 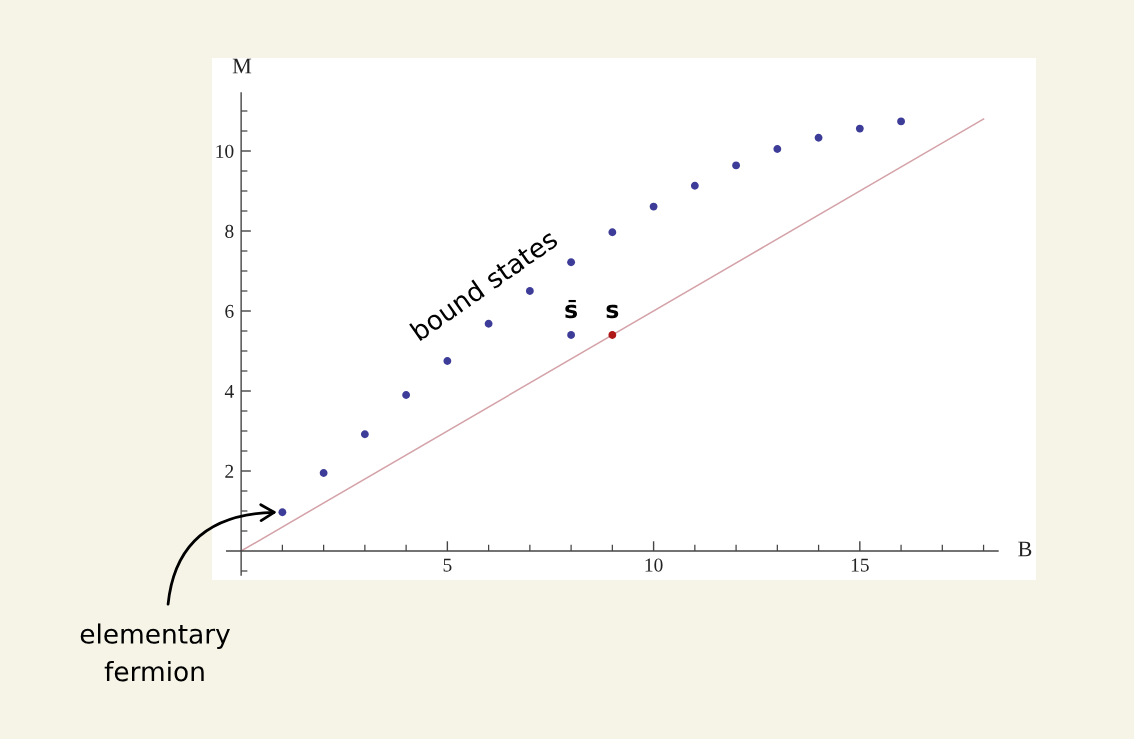 I want to click on annotation: s, so click(x=612, y=311).